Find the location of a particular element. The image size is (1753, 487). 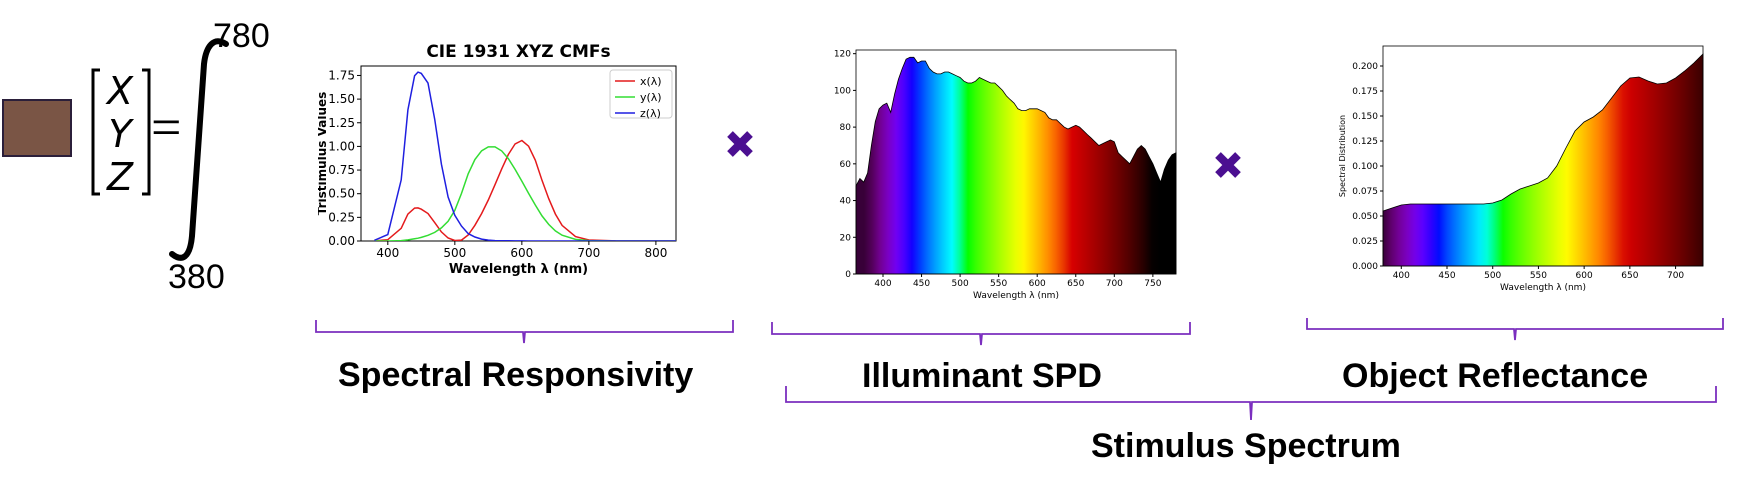

y-tick-label: 20 is located at coordinates (846, 238).